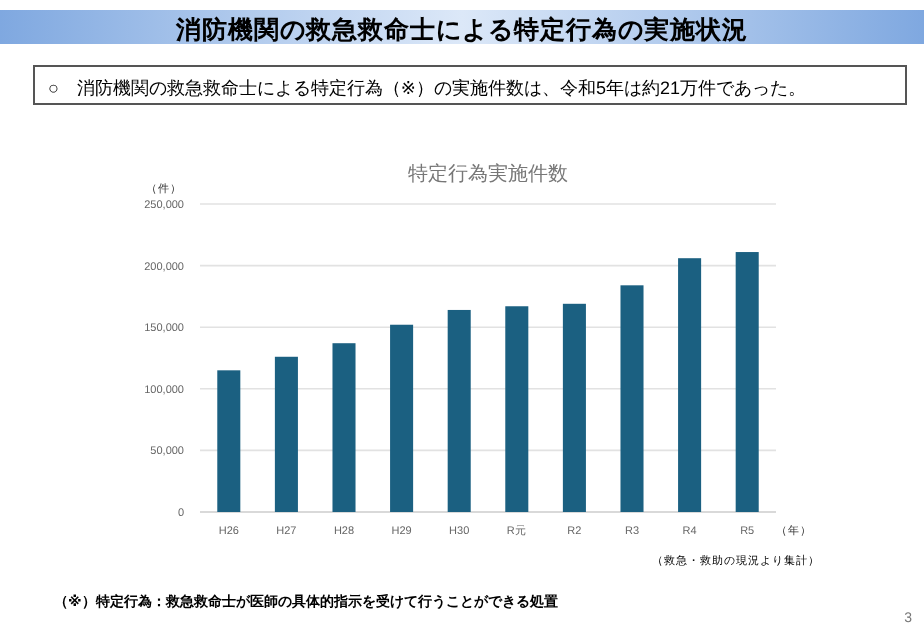 Image resolution: width=924 pixels, height=640 pixels. I want to click on chart-title: 特定行為実施件数, so click(488, 174).